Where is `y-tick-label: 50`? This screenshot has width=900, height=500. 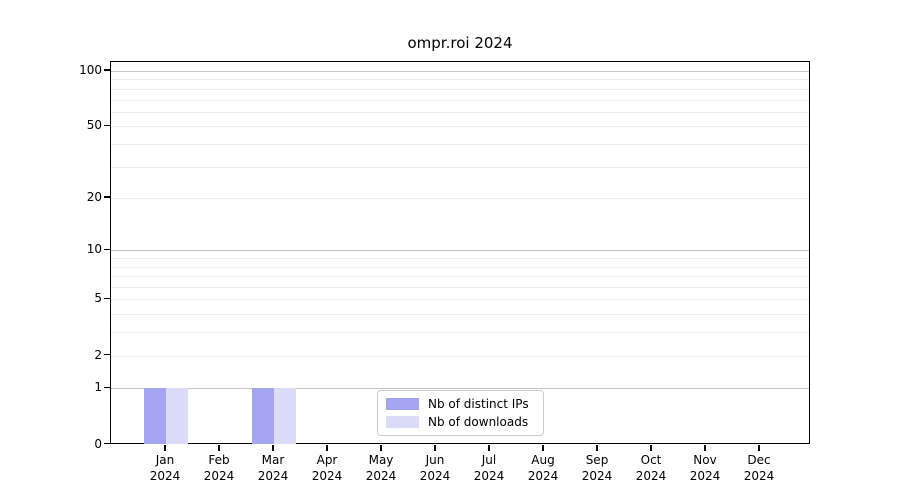
y-tick-label: 50 is located at coordinates (94, 125).